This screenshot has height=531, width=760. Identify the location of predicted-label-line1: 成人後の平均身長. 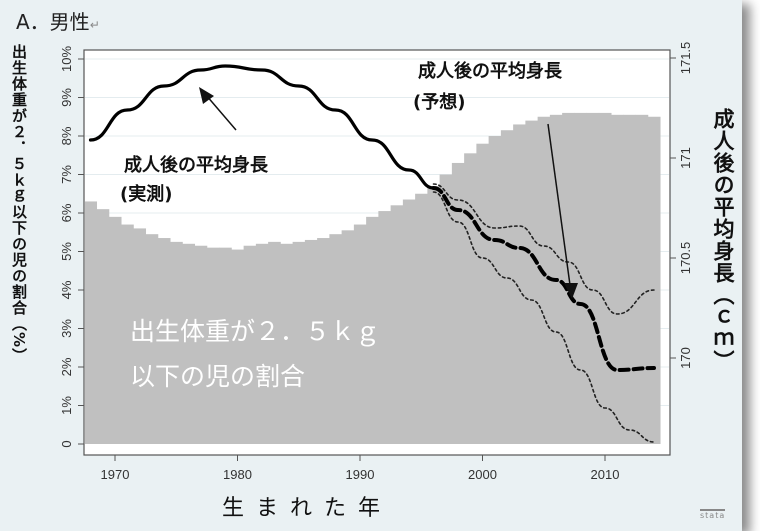
(490, 71).